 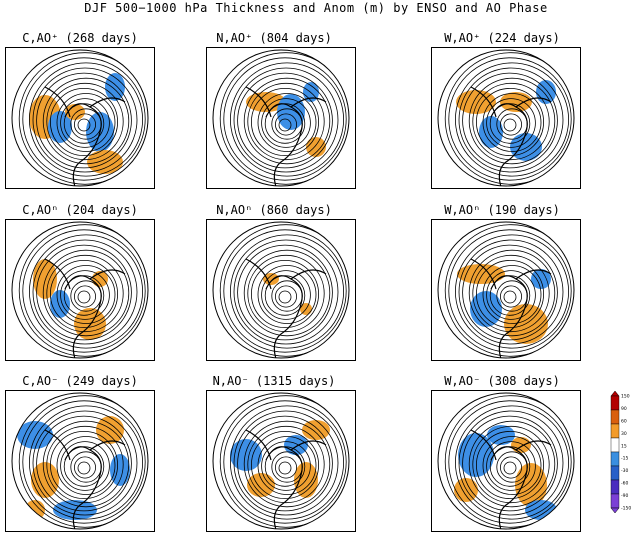 What do you see at coordinates (80, 381) in the screenshot?
I see `panel-title-c-aoneg: C,AO⁻ (249 days)` at bounding box center [80, 381].